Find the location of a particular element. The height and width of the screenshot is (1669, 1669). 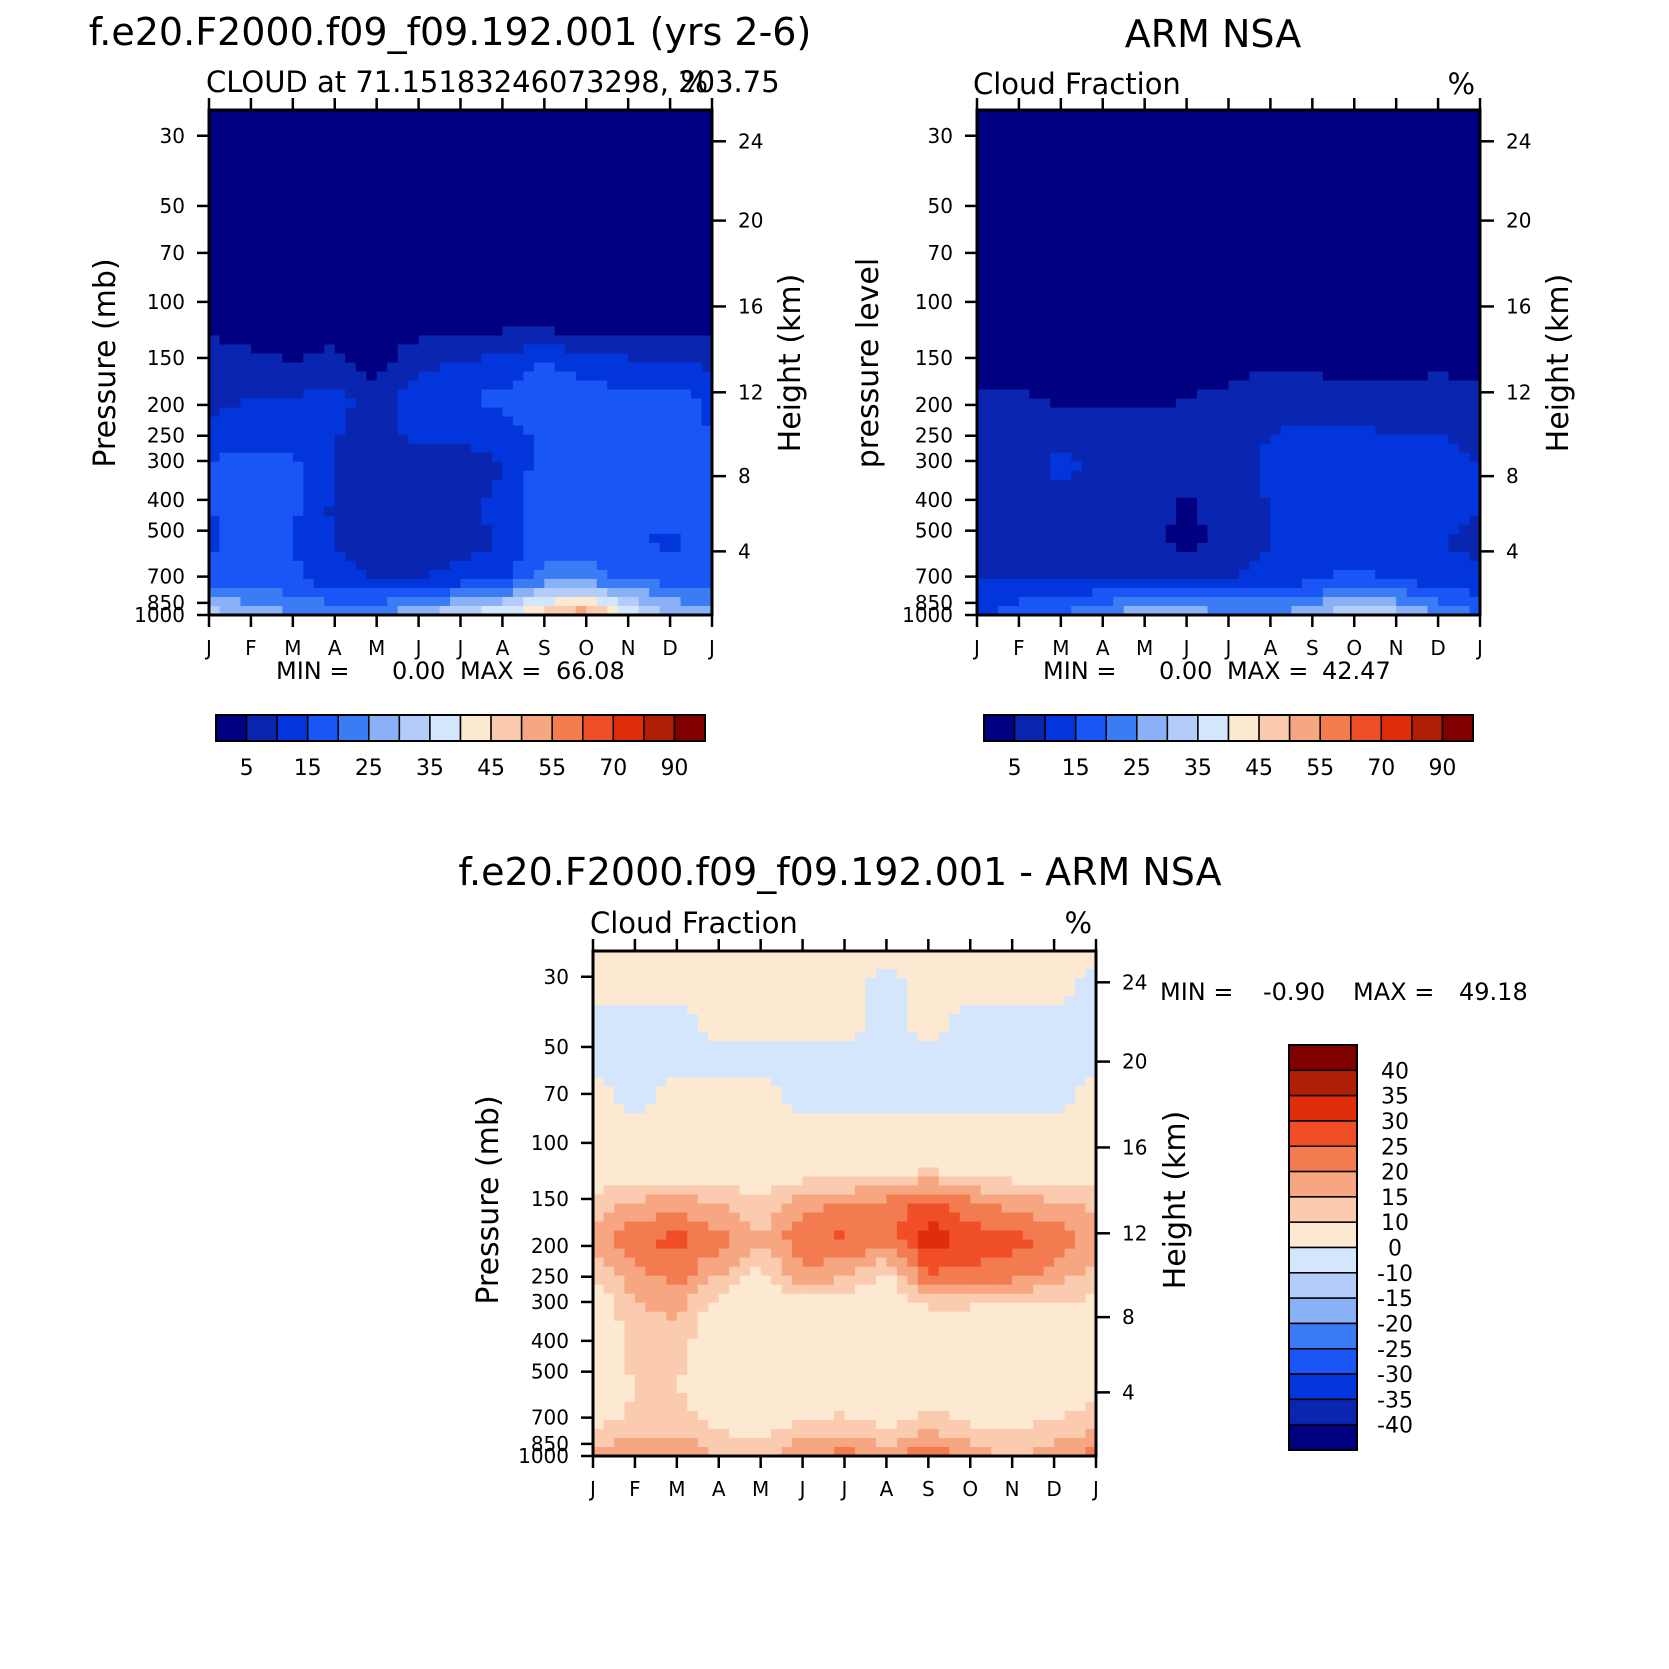

panel-obs-subtitle: Cloud Fraction is located at coordinates (1077, 84).